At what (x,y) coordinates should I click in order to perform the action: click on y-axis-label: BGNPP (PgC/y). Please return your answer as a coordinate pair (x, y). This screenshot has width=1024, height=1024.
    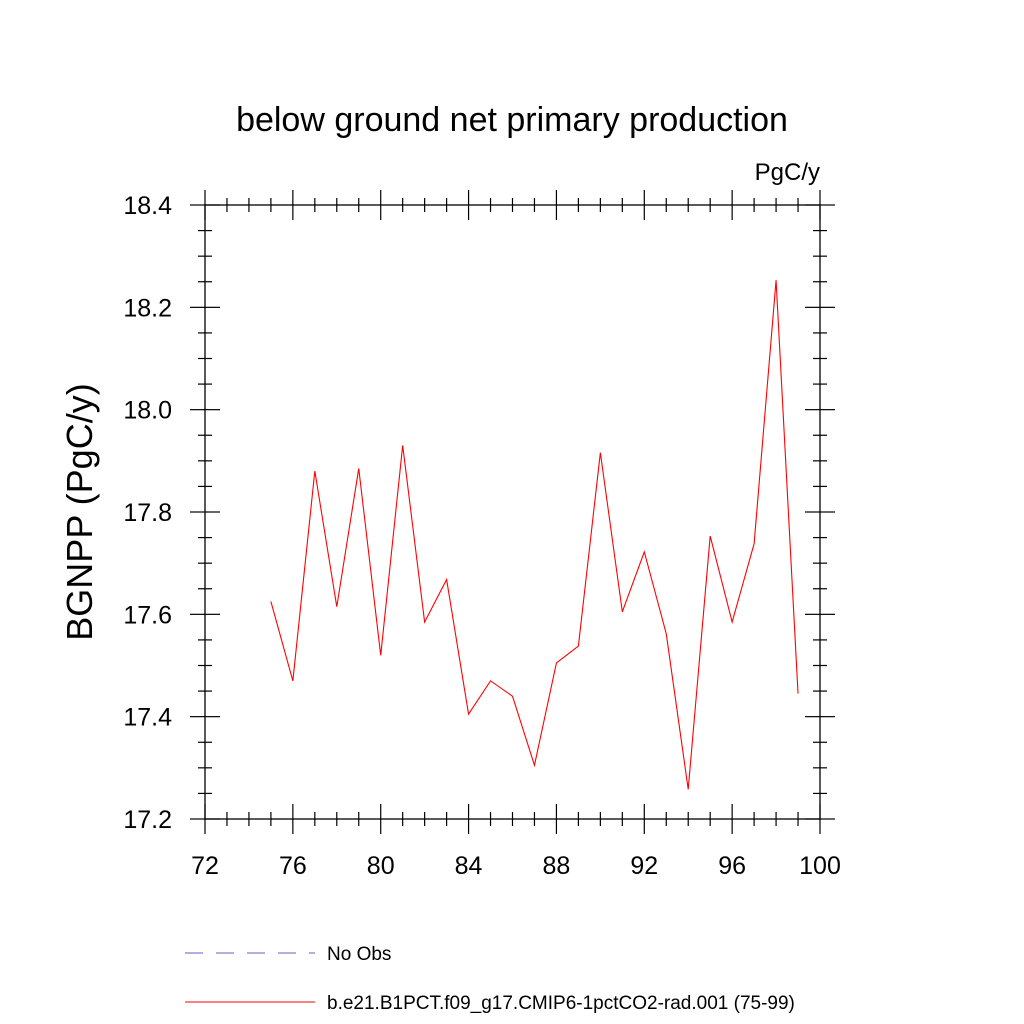
    Looking at the image, I should click on (79, 511).